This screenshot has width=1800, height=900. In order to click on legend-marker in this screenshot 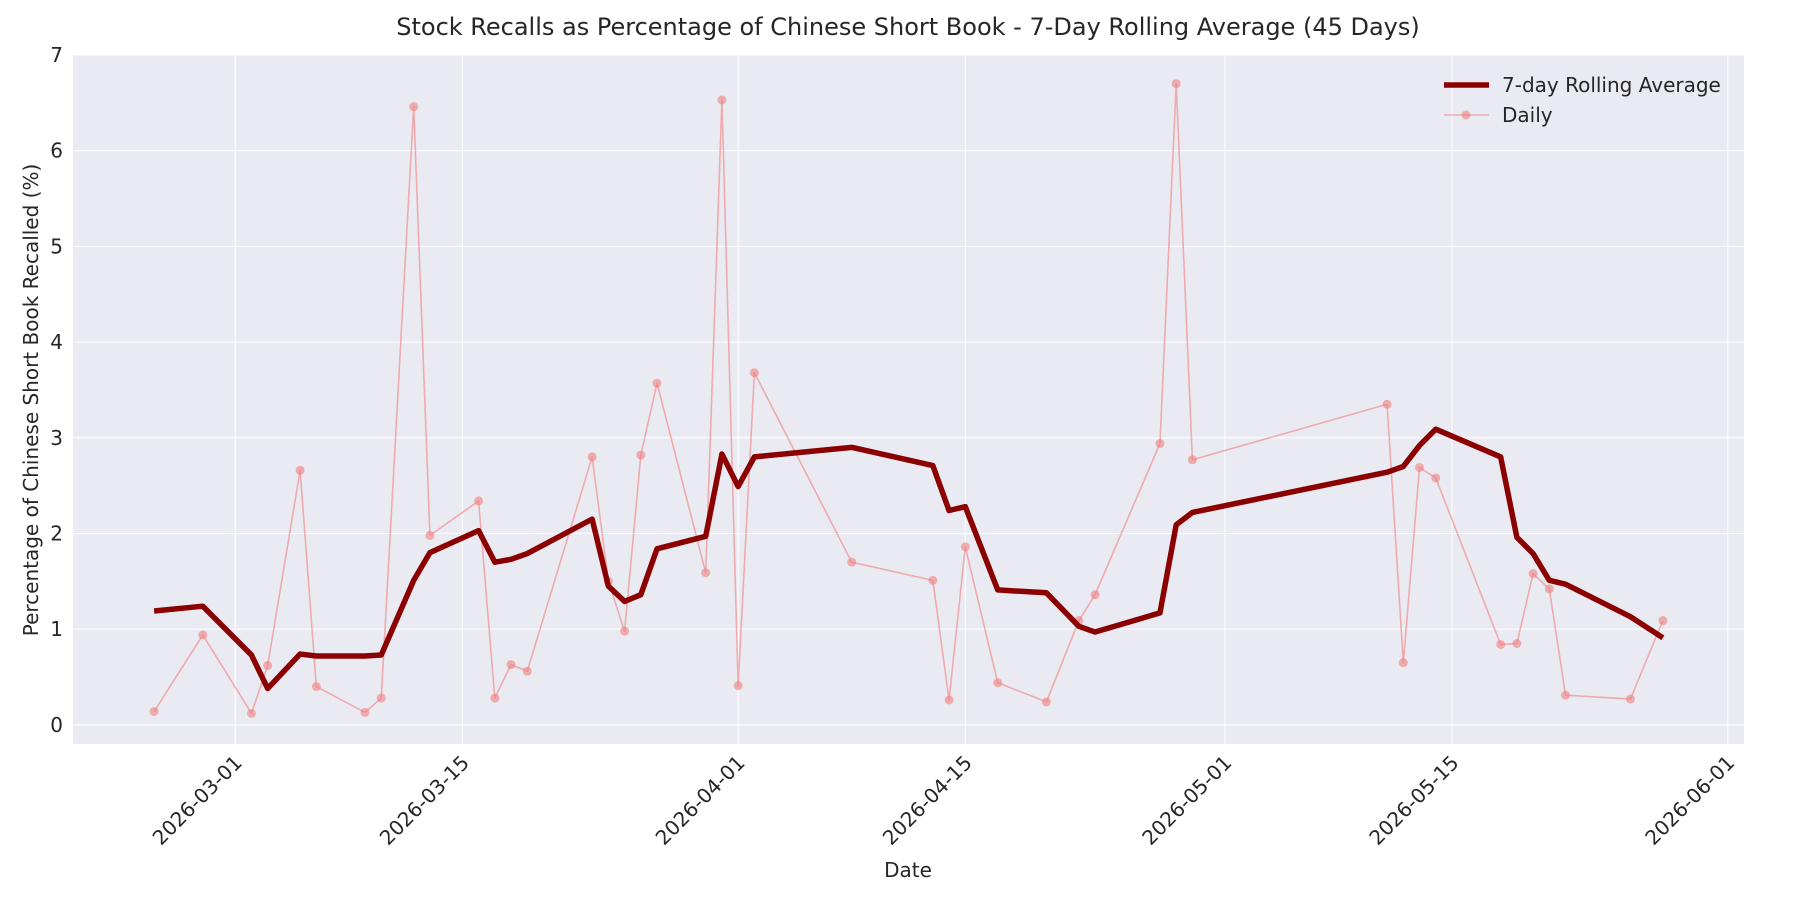, I will do `click(1466, 115)`.